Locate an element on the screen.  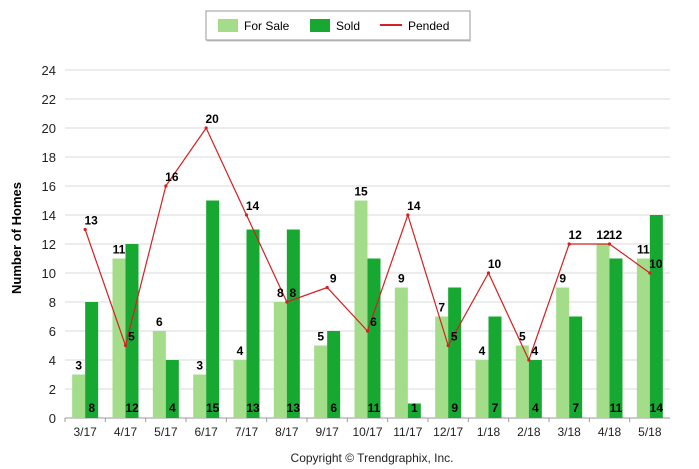
x-tick-label: 1/18 is located at coordinates (489, 432).